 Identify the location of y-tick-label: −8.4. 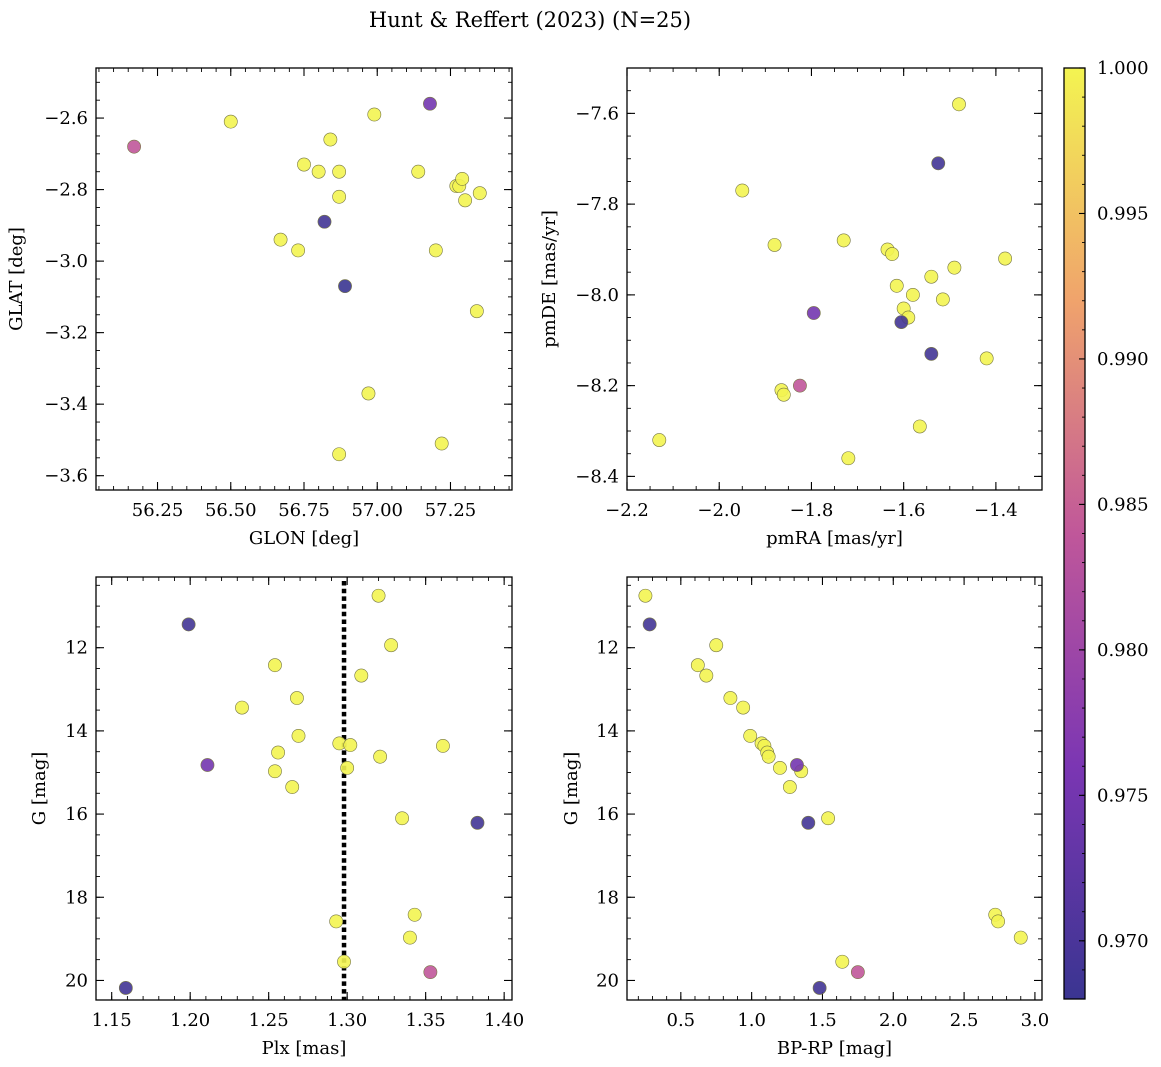
(597, 476).